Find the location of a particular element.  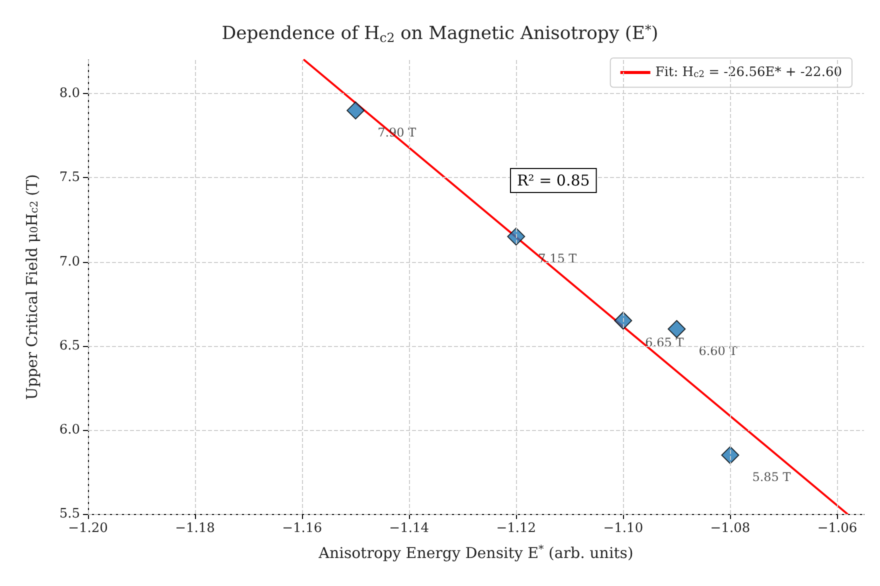

x-tick-label: −1.10 is located at coordinates (623, 528).